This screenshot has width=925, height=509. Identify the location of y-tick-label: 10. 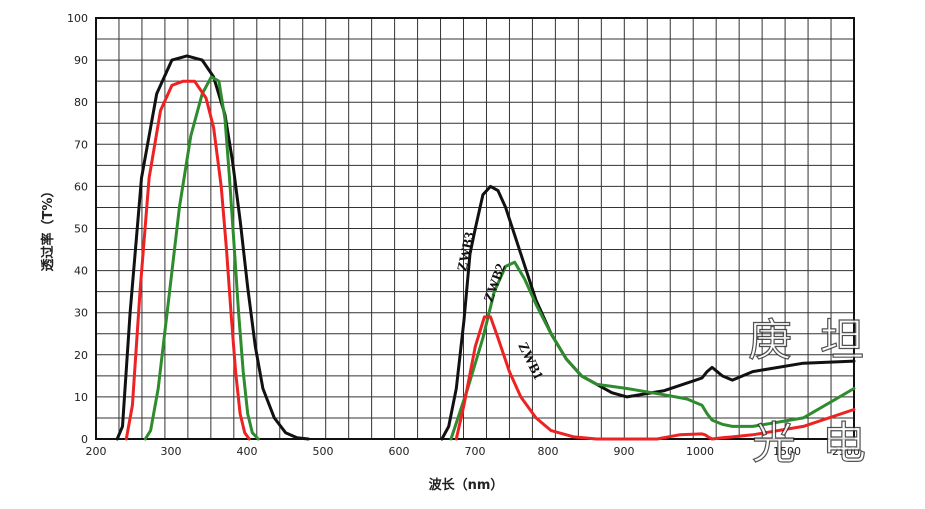
(81, 397).